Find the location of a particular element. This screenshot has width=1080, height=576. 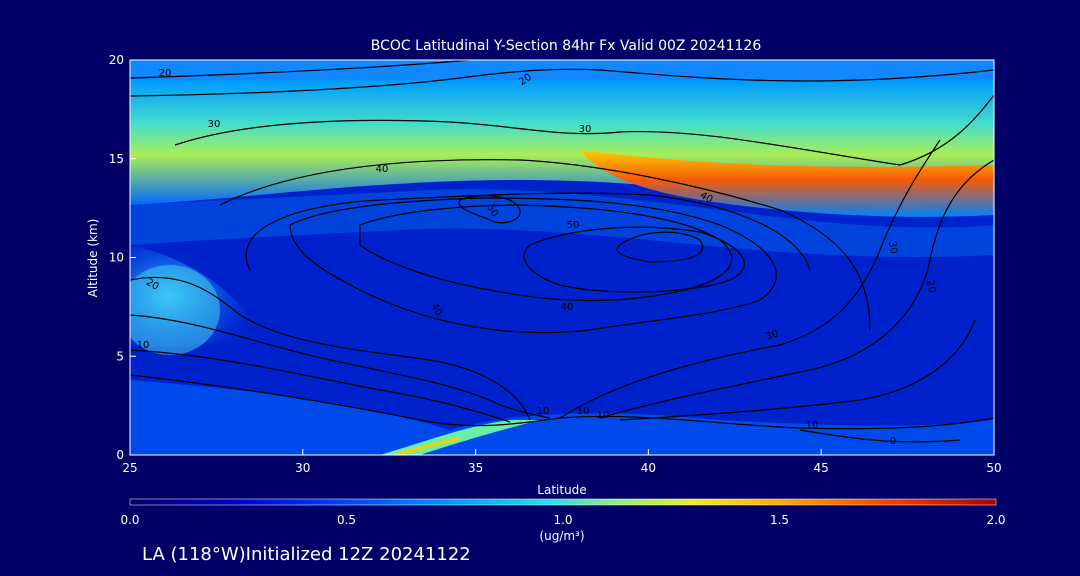

x-tick-label: 40 is located at coordinates (648, 468).